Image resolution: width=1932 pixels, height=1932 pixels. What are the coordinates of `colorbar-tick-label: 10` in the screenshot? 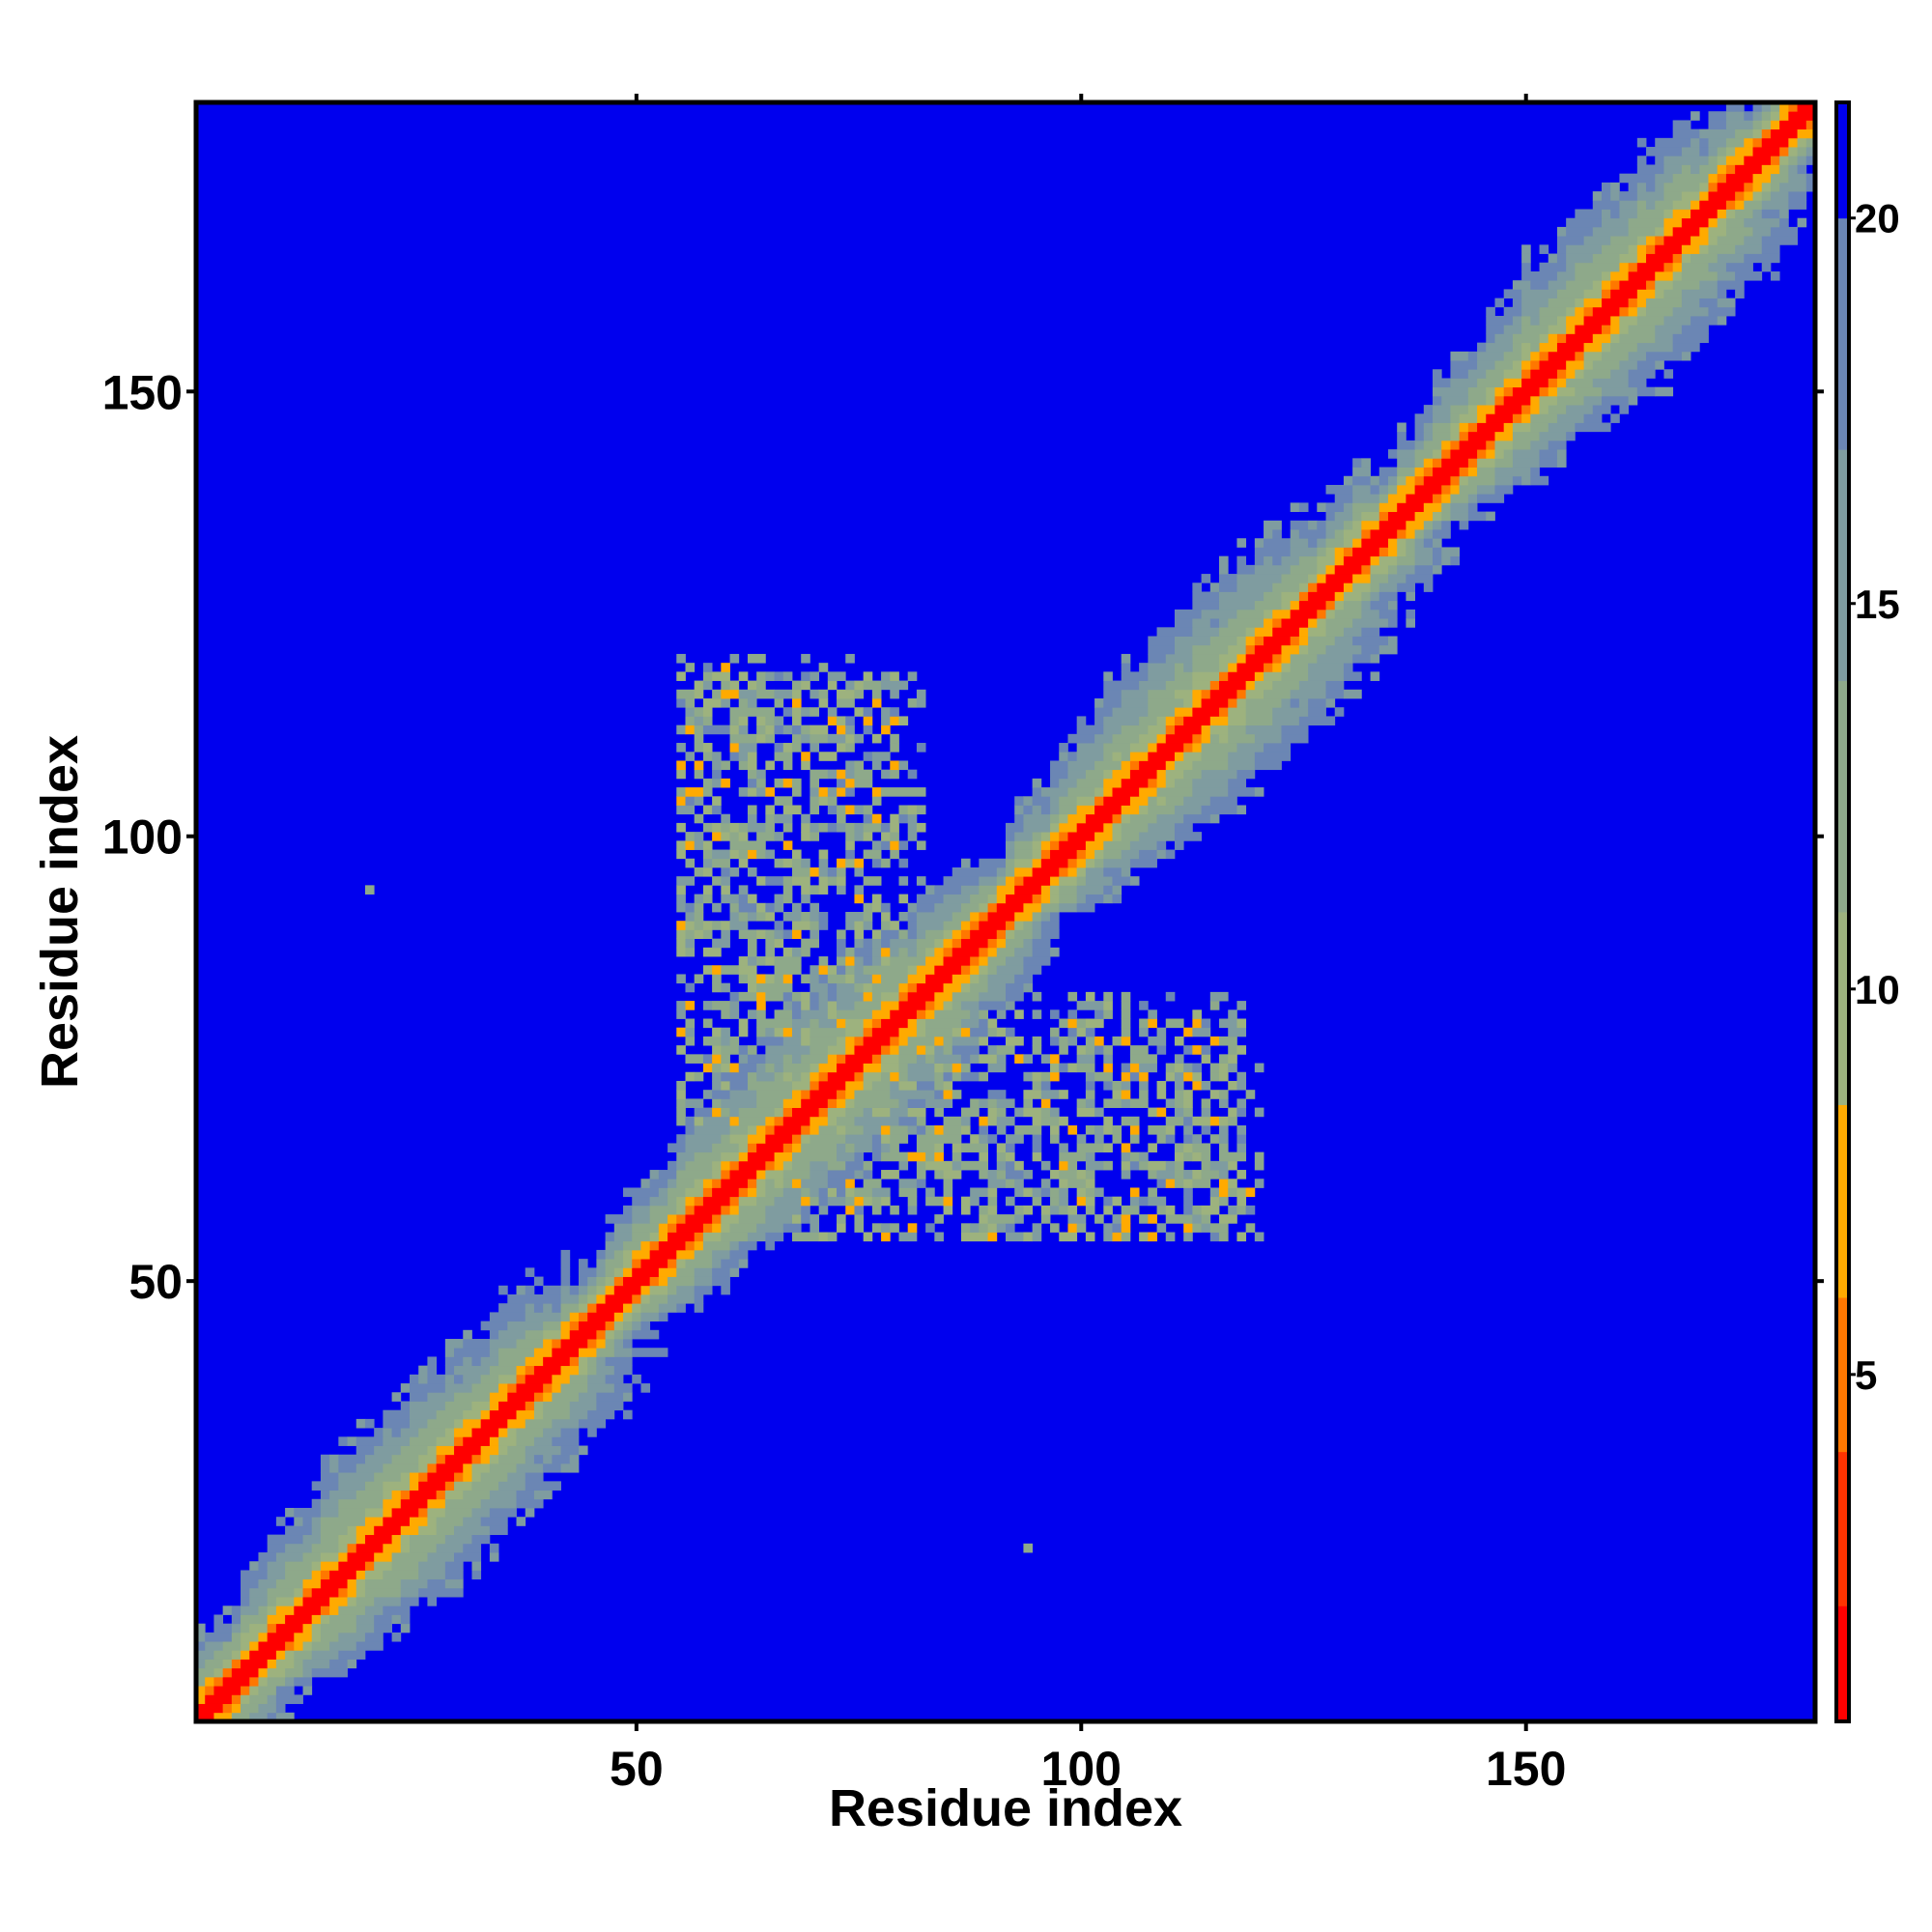 It's located at (1877, 989).